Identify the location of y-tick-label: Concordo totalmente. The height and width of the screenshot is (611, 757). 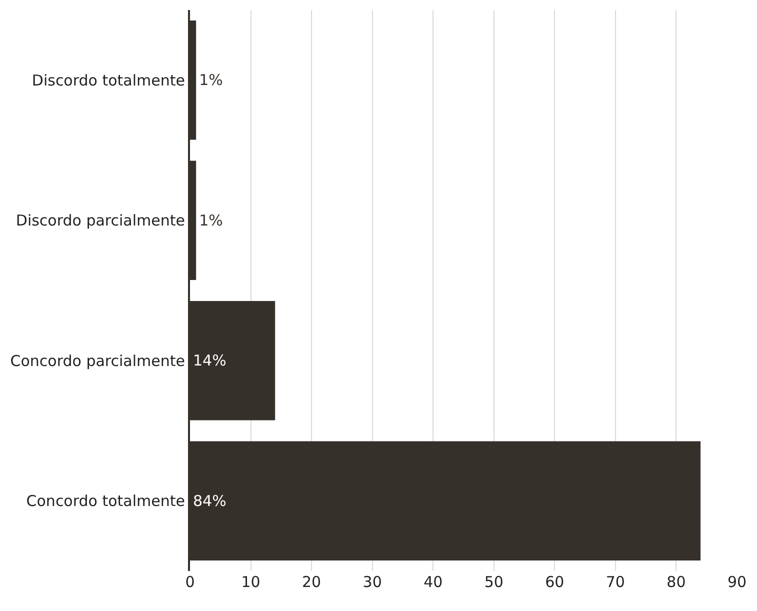
(105, 501).